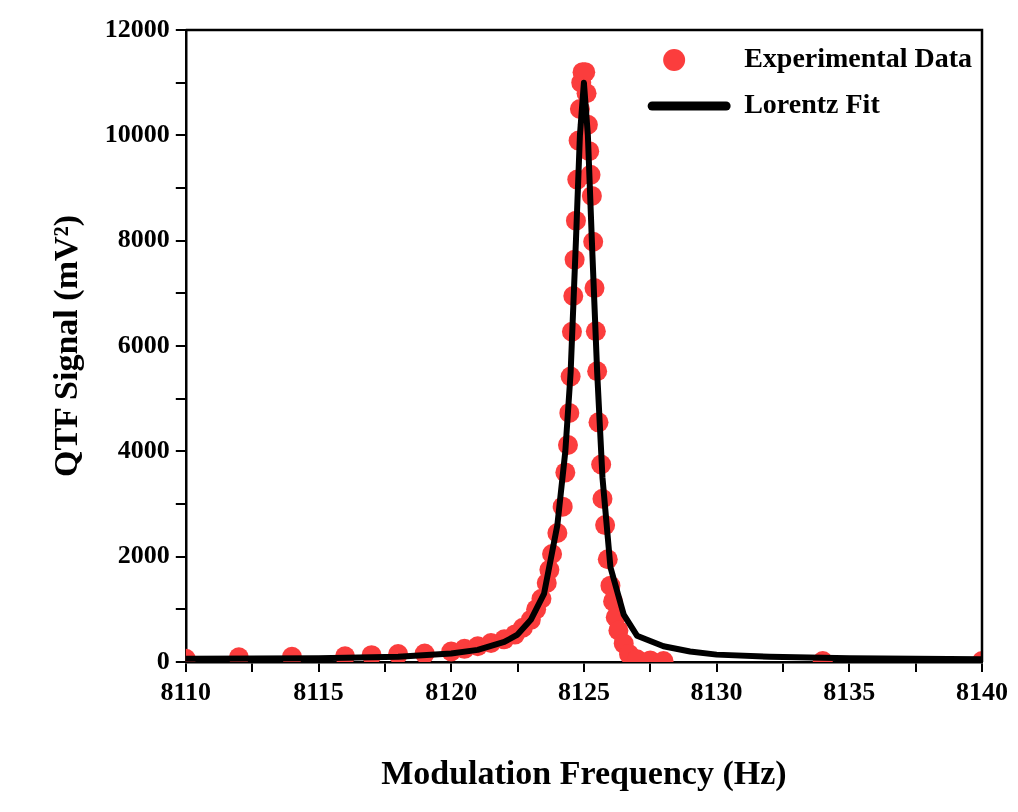  I want to click on y-axis-title: QTF Signal (mV²), so click(66, 346).